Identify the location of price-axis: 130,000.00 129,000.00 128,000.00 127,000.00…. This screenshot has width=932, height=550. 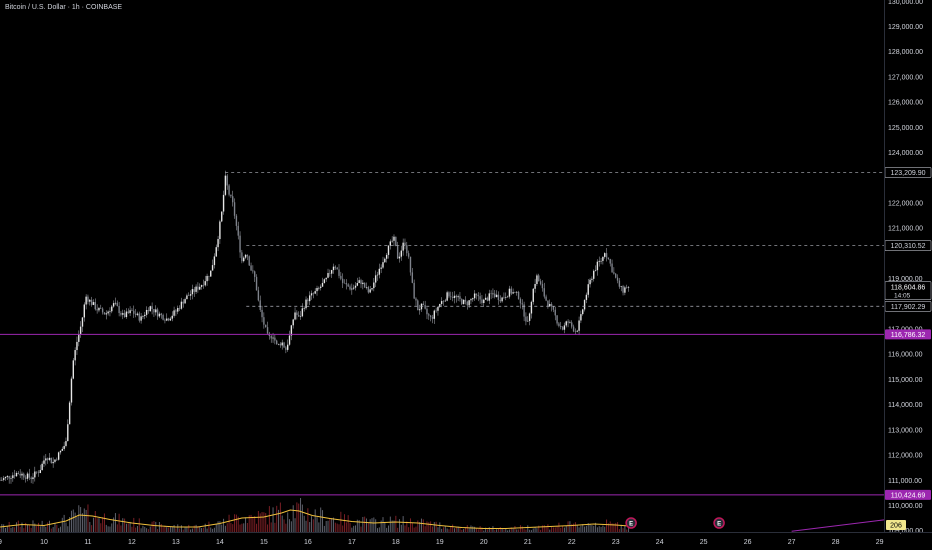
(905, 267).